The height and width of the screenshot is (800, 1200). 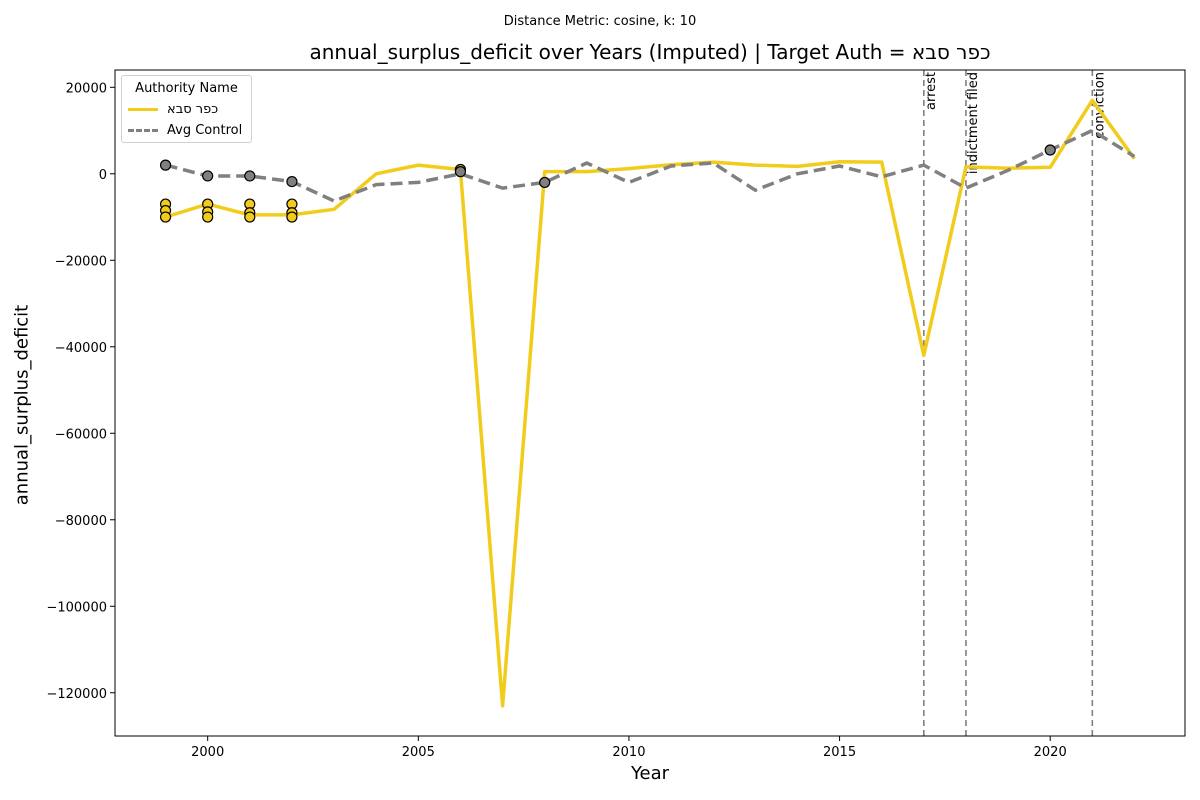 I want to click on y-tick-label: −120000, so click(x=76, y=694).